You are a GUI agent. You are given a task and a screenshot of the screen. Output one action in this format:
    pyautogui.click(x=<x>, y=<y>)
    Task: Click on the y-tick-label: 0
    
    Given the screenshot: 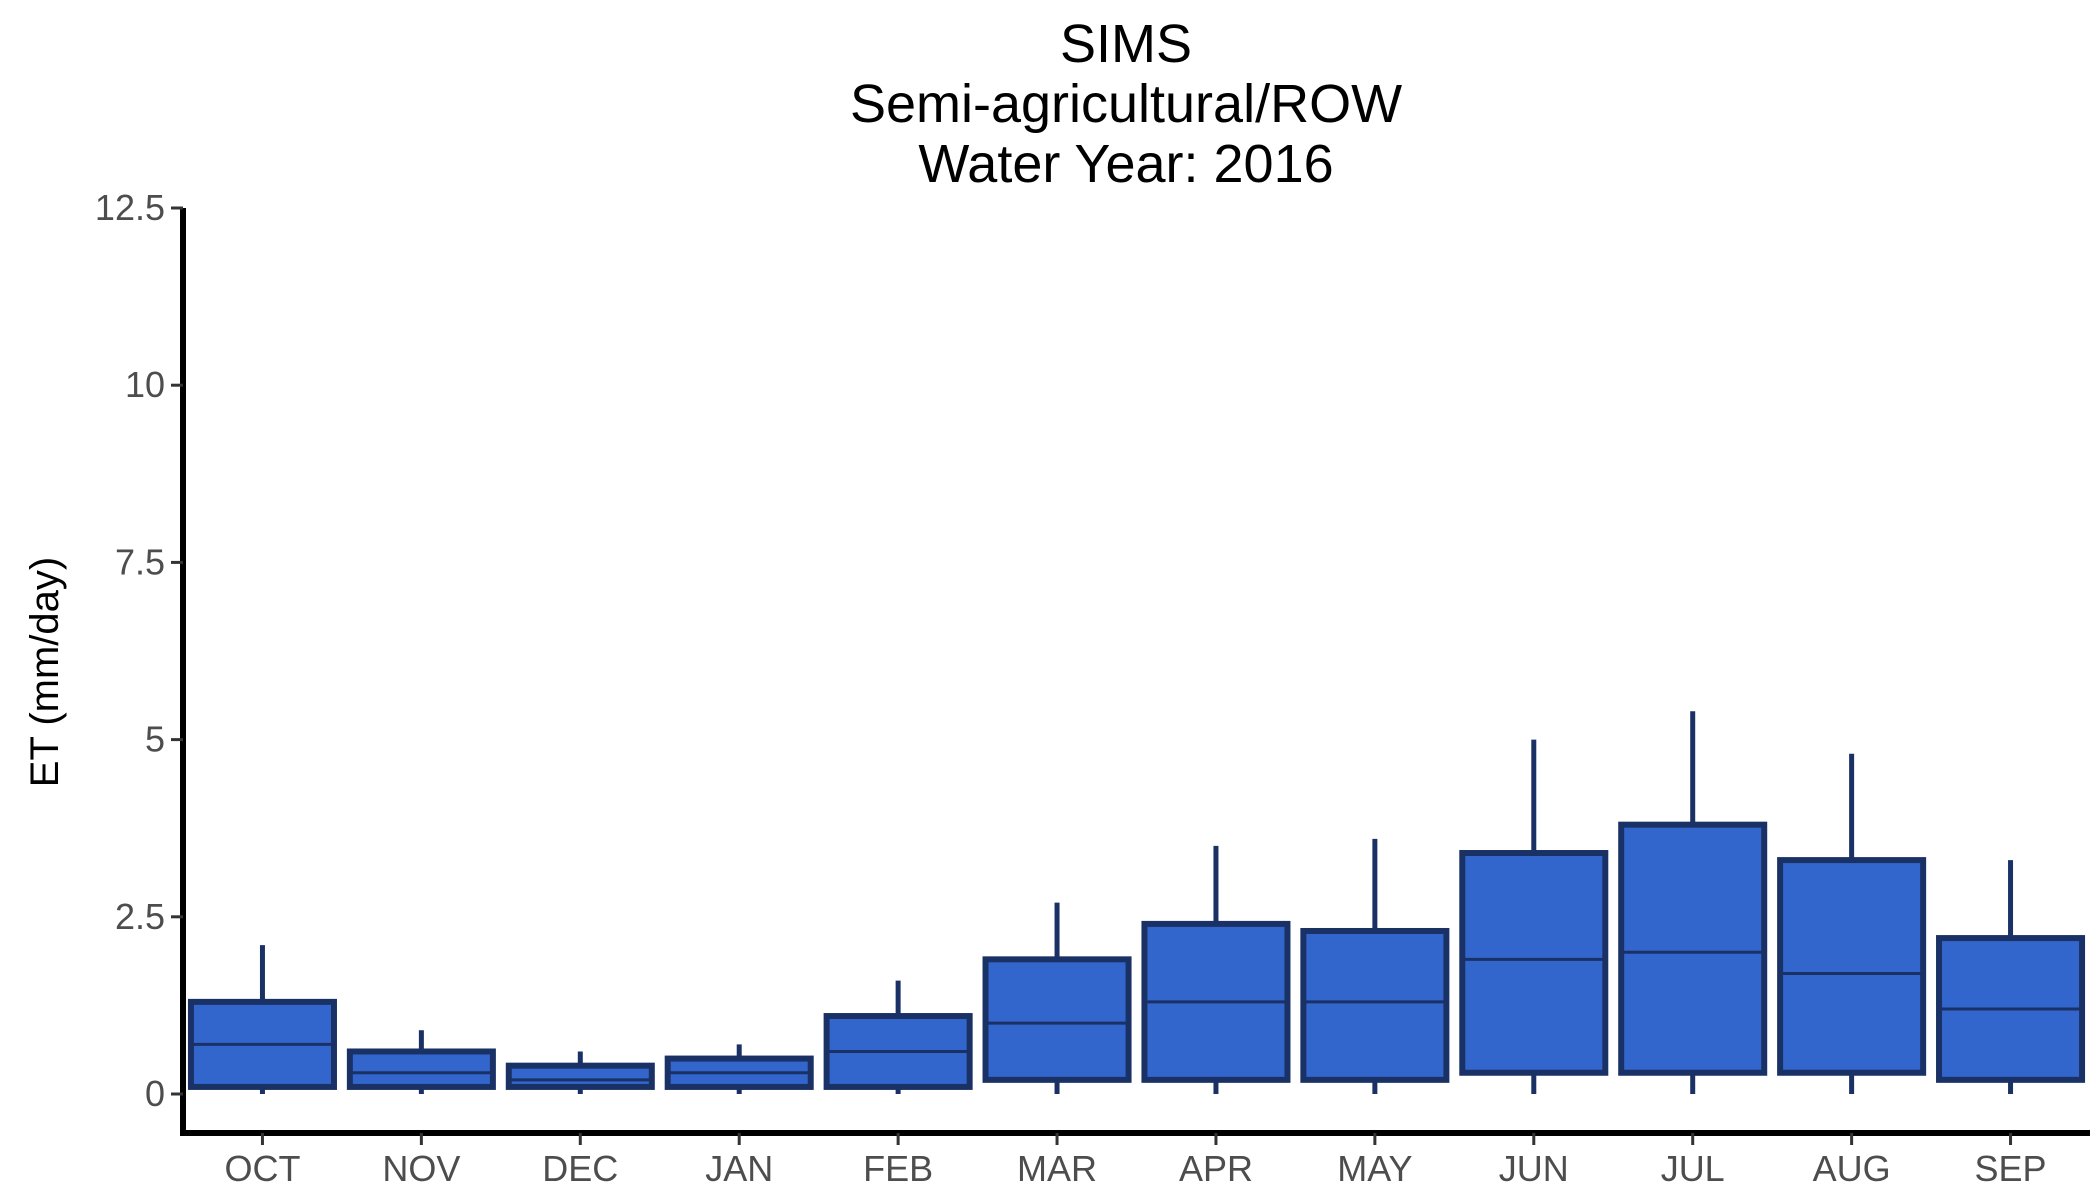 What is the action you would take?
    pyautogui.click(x=155, y=1093)
    